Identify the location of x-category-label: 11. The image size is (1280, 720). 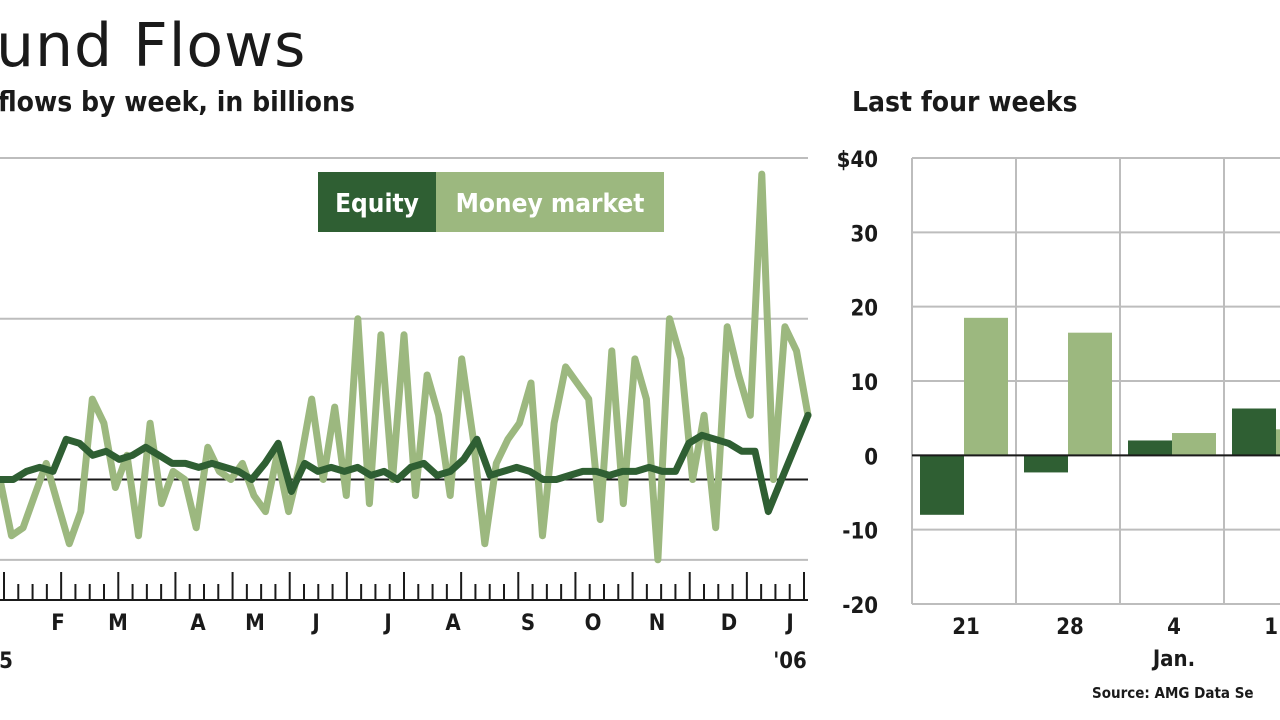
(1272, 627).